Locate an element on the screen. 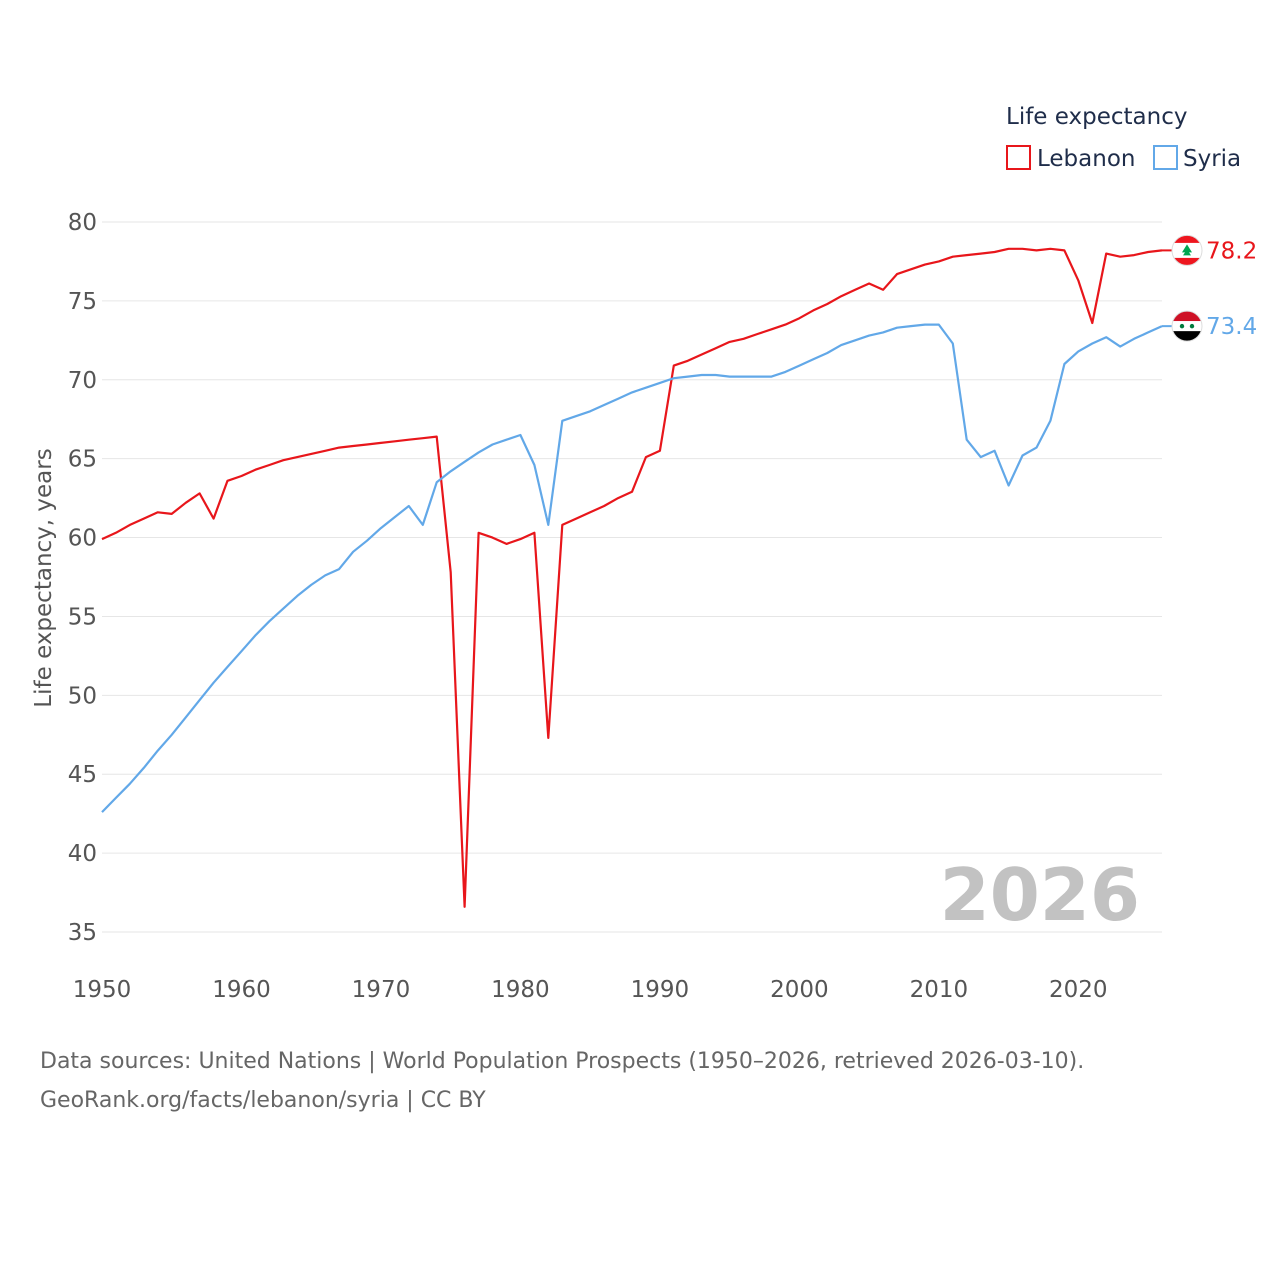 The width and height of the screenshot is (1280, 1280). source-line-2: GeoRank.org/facts/lebanon/syria | CC BY is located at coordinates (263, 1100).